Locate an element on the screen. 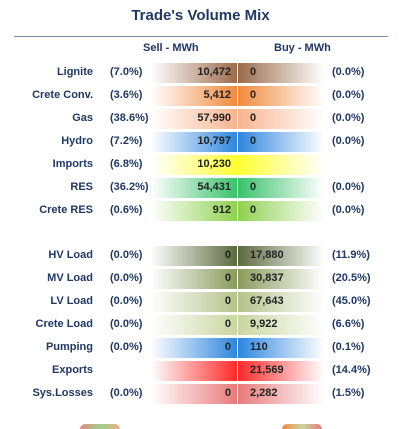 The width and height of the screenshot is (401, 429). table-row: Crete Conv. (3.6%) 5,412 0 (0.0%) is located at coordinates (200, 96).